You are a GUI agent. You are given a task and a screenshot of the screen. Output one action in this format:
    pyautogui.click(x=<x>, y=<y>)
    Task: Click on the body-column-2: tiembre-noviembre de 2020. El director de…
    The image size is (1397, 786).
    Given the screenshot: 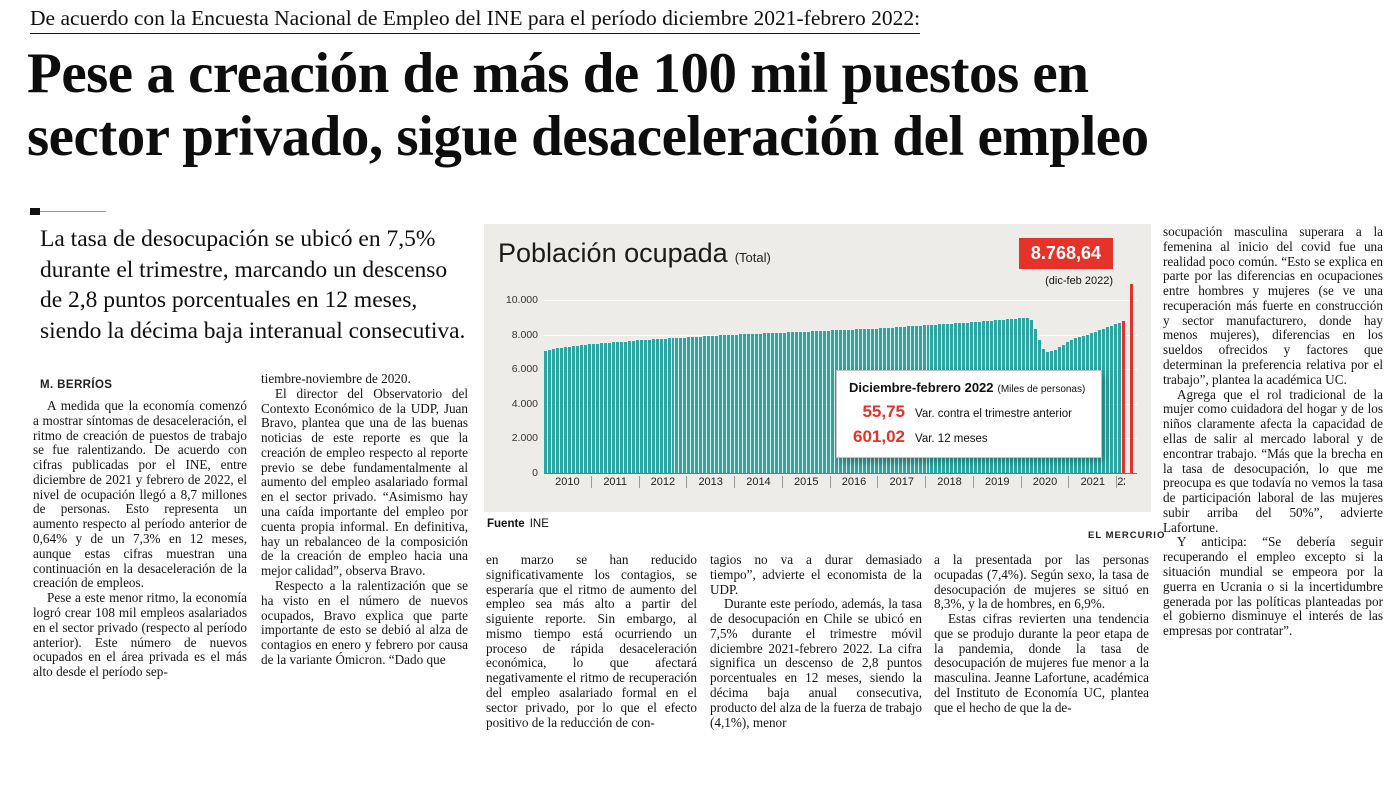 What is the action you would take?
    pyautogui.click(x=364, y=576)
    